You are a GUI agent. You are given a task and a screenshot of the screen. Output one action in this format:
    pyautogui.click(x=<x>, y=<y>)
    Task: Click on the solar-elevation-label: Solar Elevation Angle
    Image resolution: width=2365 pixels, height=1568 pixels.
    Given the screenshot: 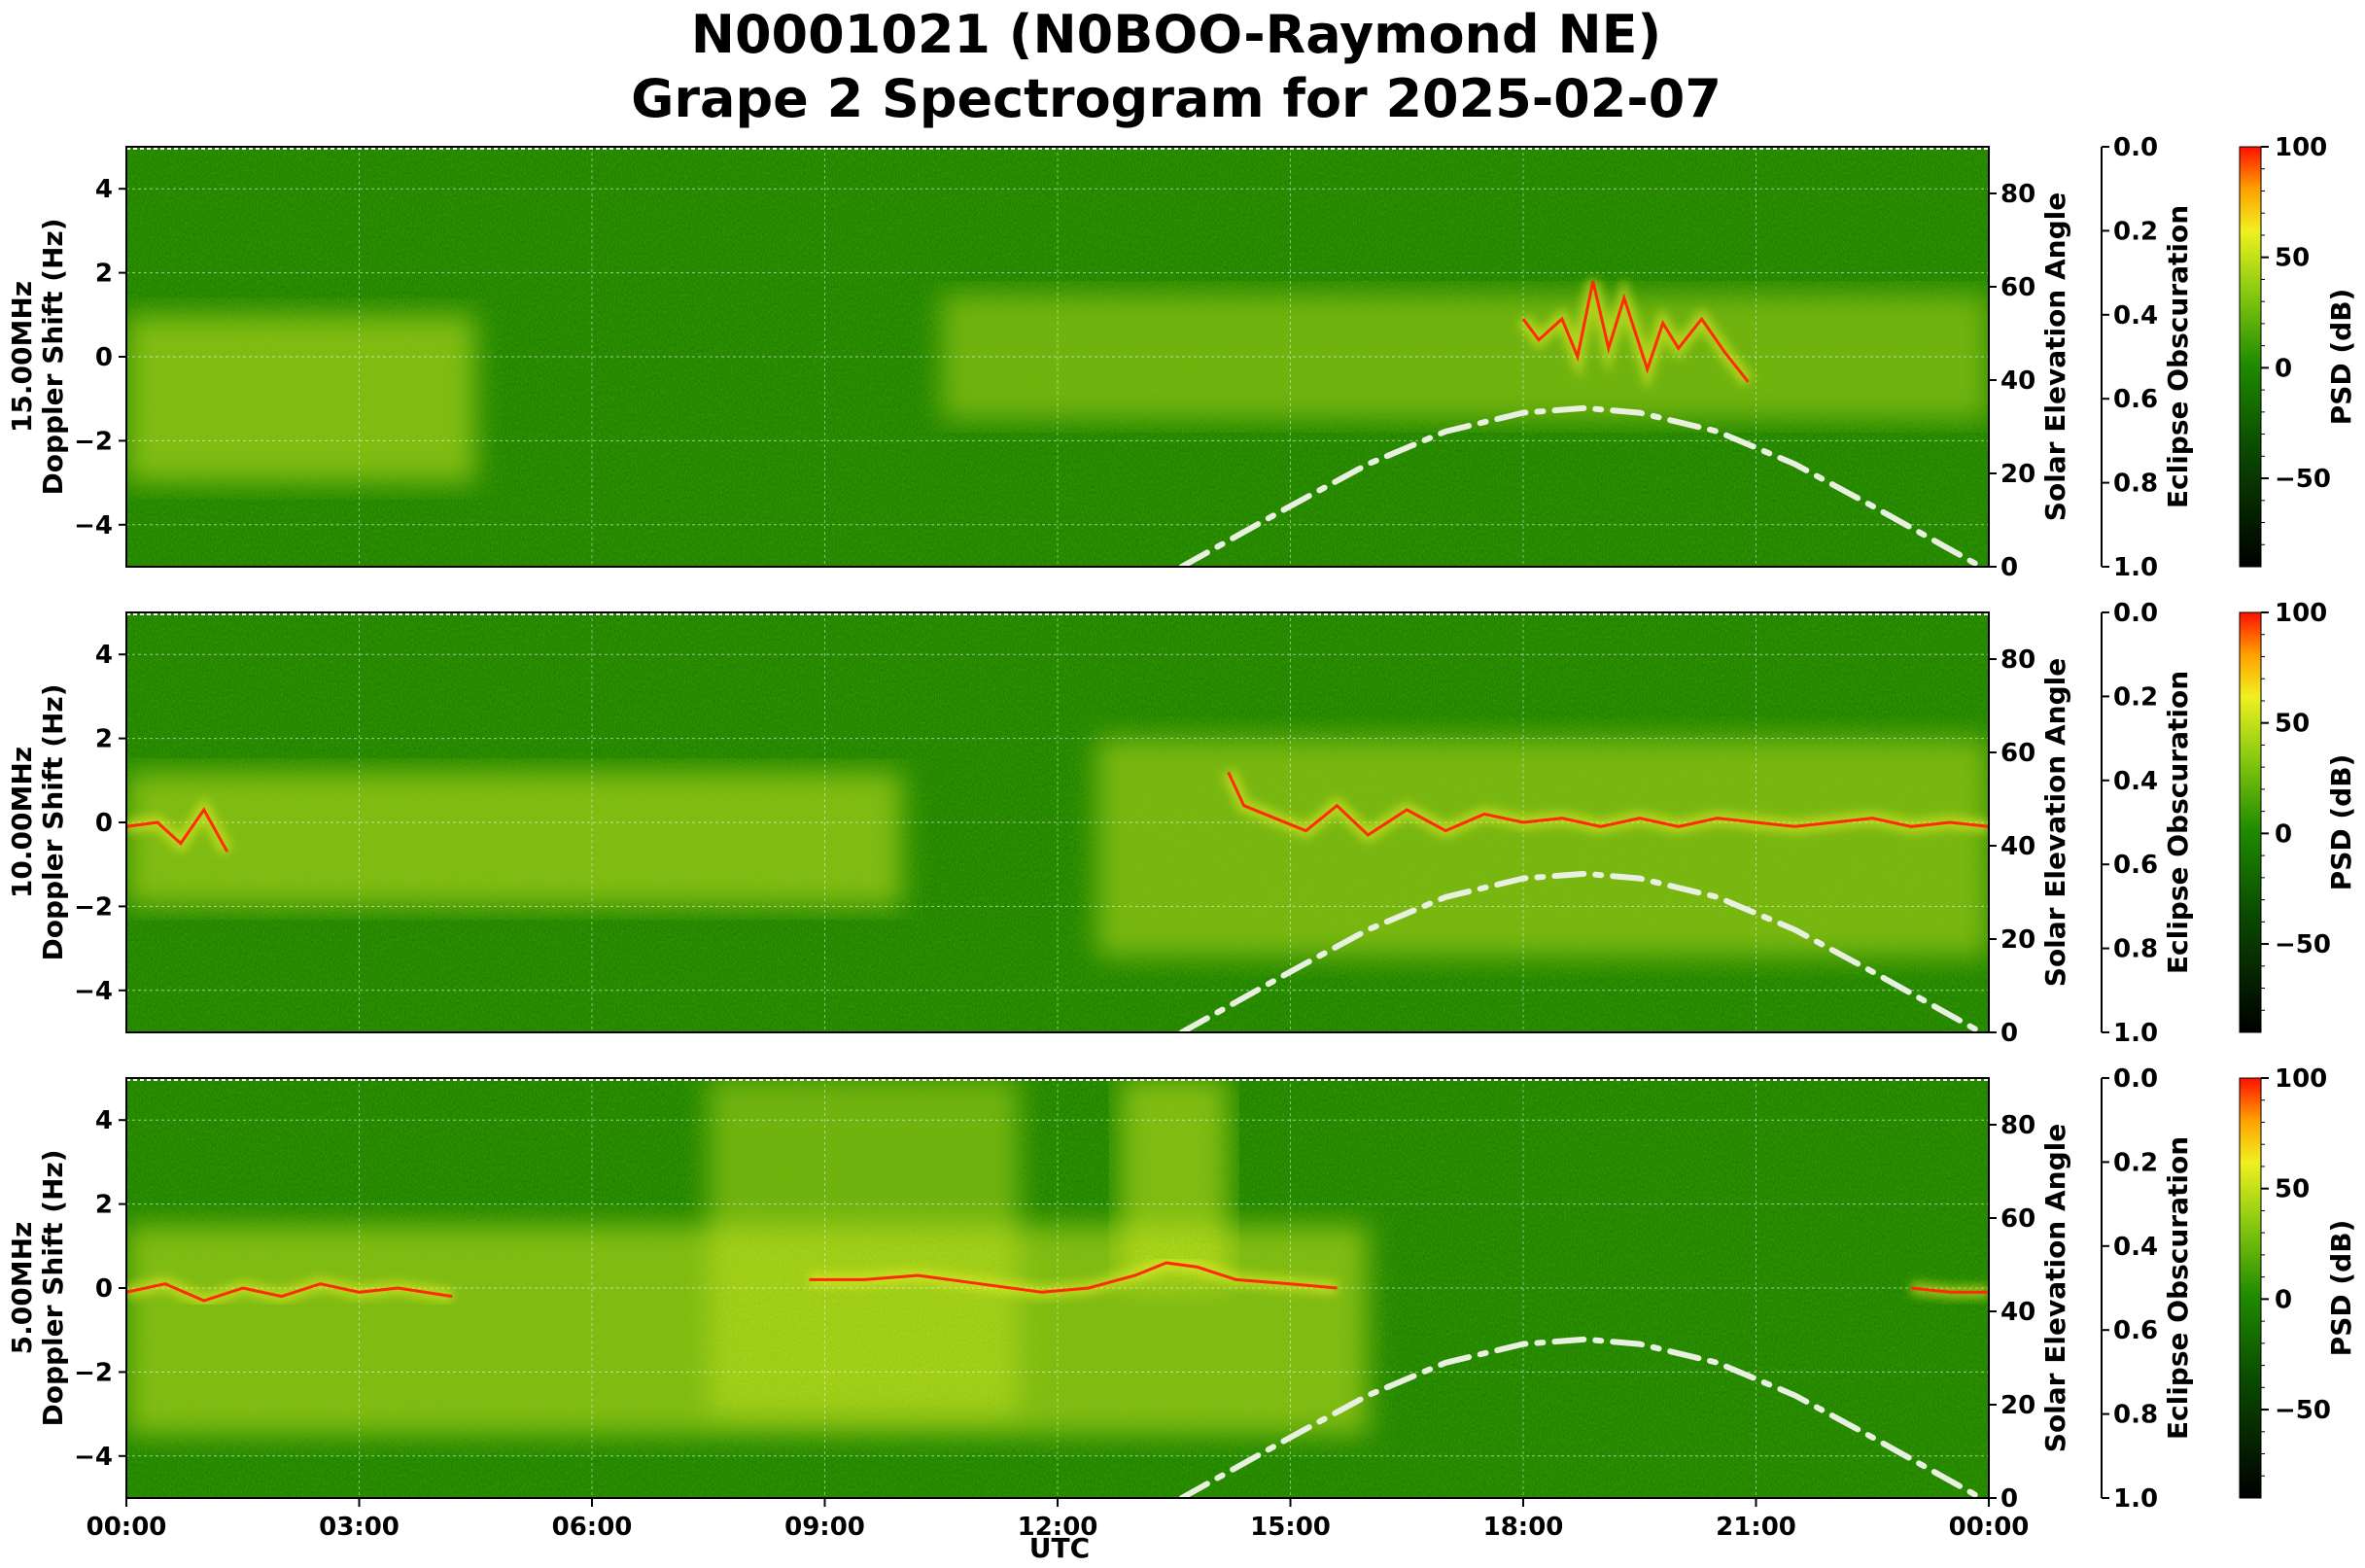 What is the action you would take?
    pyautogui.click(x=2055, y=356)
    